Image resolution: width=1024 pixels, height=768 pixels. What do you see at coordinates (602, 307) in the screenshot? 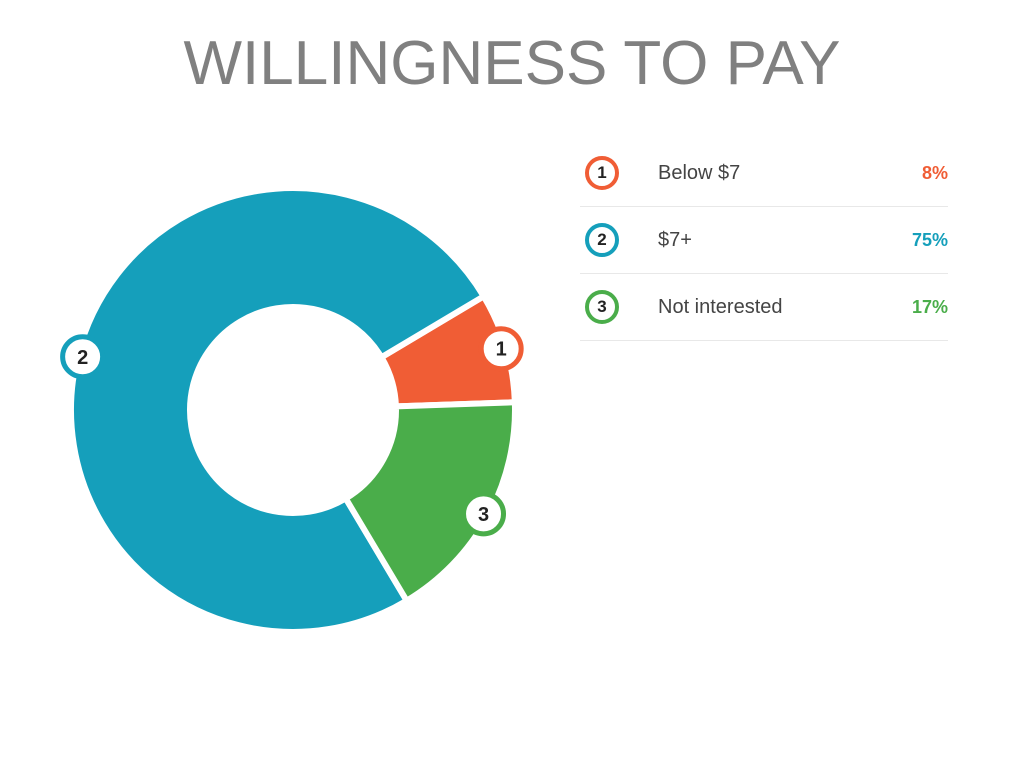
I see `legend-marker: 3` at bounding box center [602, 307].